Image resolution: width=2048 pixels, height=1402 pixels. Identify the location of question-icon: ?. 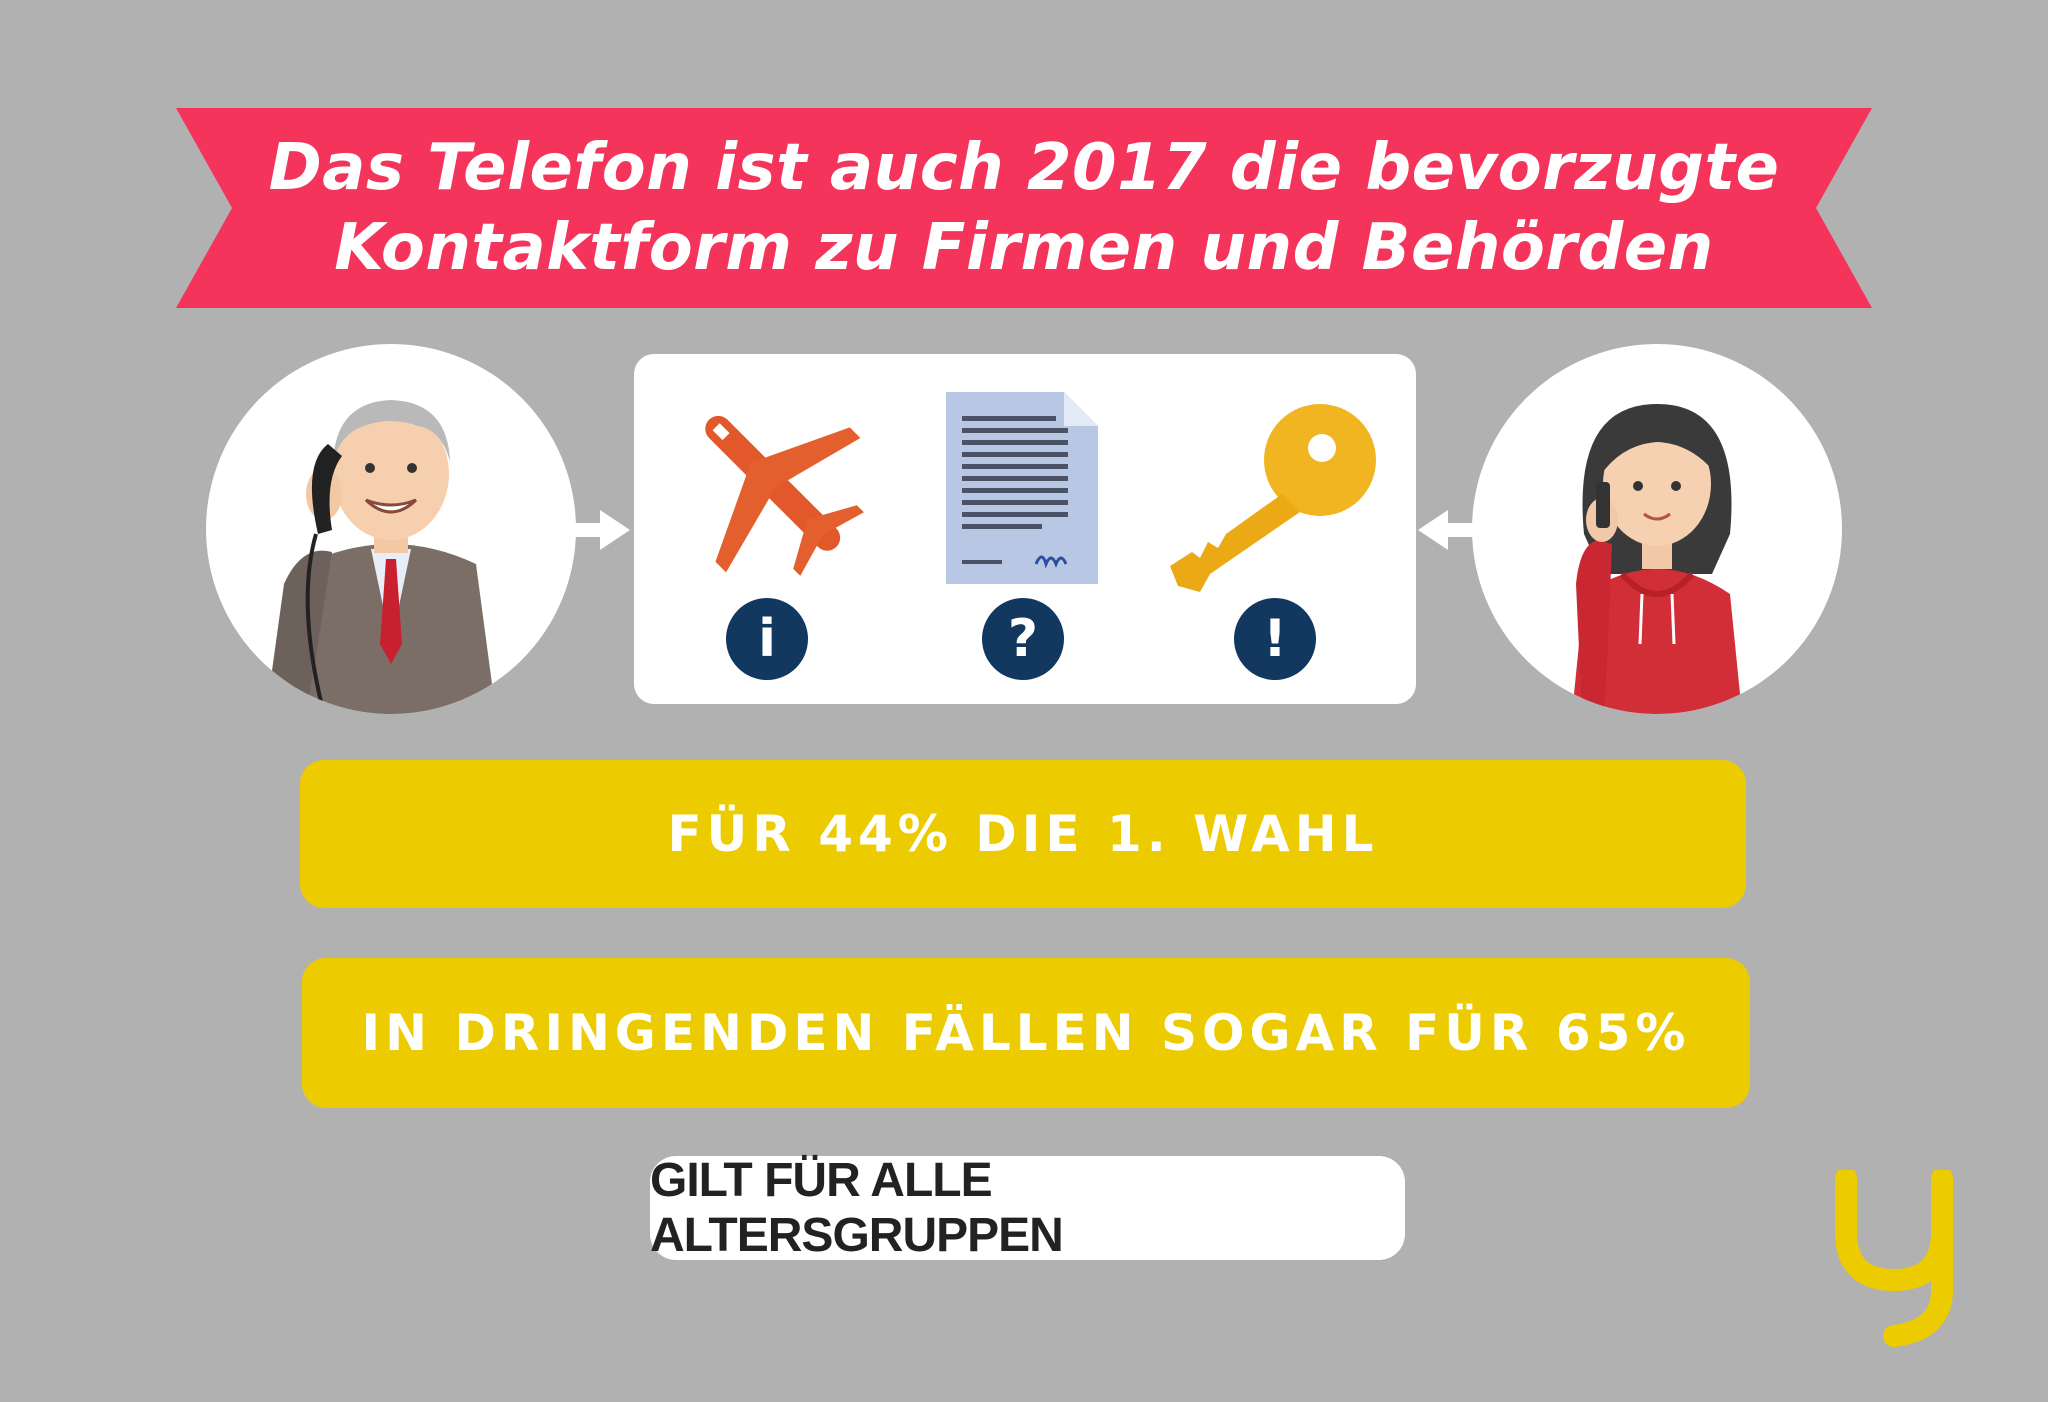
(1023, 639).